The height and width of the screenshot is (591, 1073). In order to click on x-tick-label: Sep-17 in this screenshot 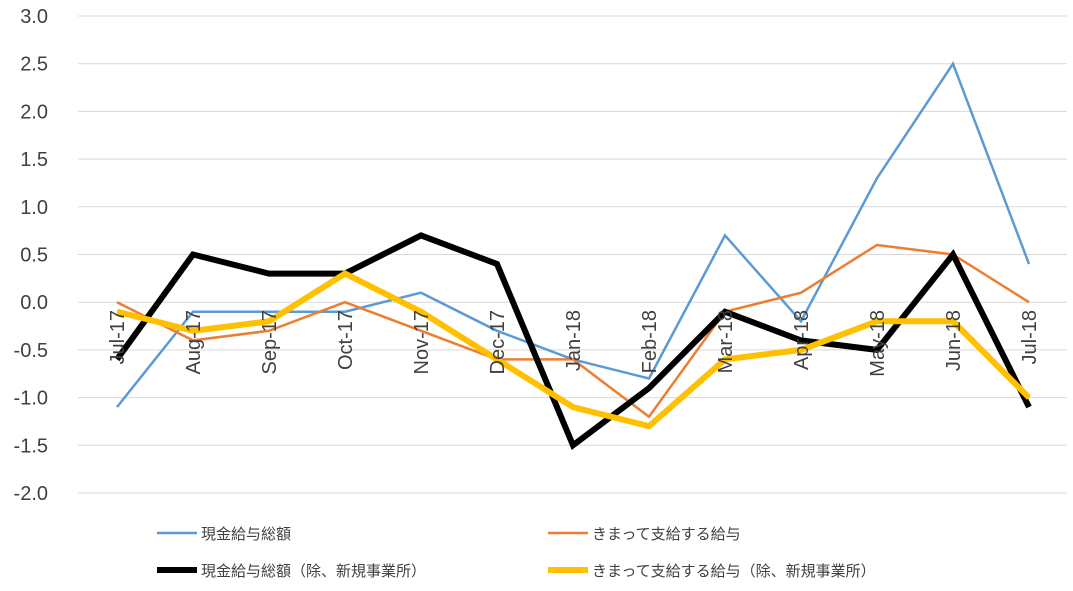, I will do `click(270, 342)`.